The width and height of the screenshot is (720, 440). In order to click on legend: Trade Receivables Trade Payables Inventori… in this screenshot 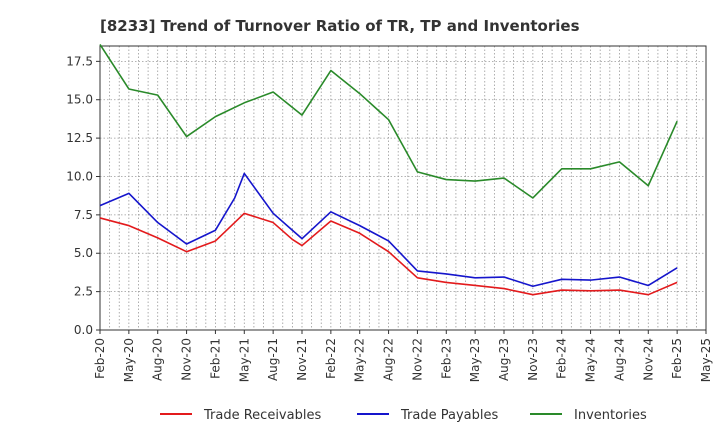, I will do `click(403, 415)`.